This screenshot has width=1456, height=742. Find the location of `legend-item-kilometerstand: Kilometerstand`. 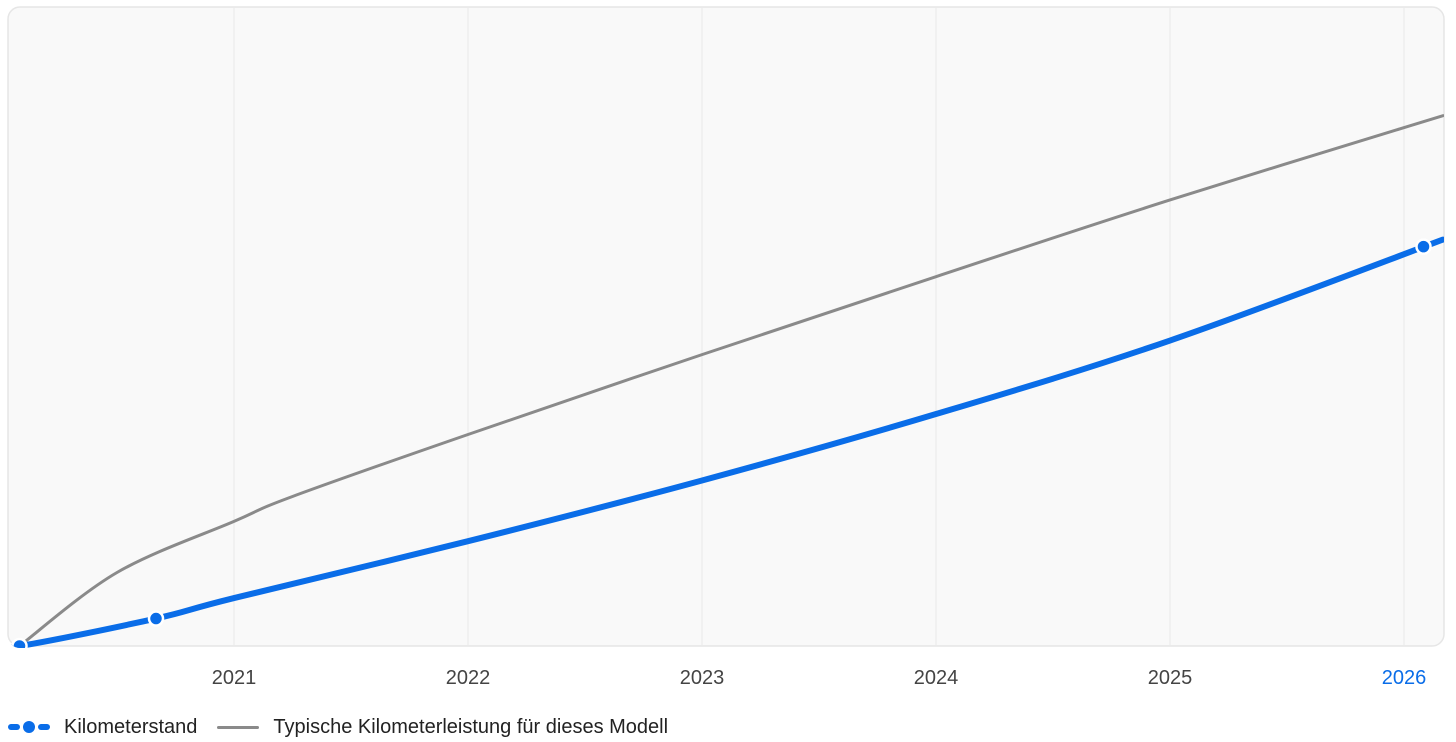

legend-item-kilometerstand: Kilometerstand is located at coordinates (102, 727).